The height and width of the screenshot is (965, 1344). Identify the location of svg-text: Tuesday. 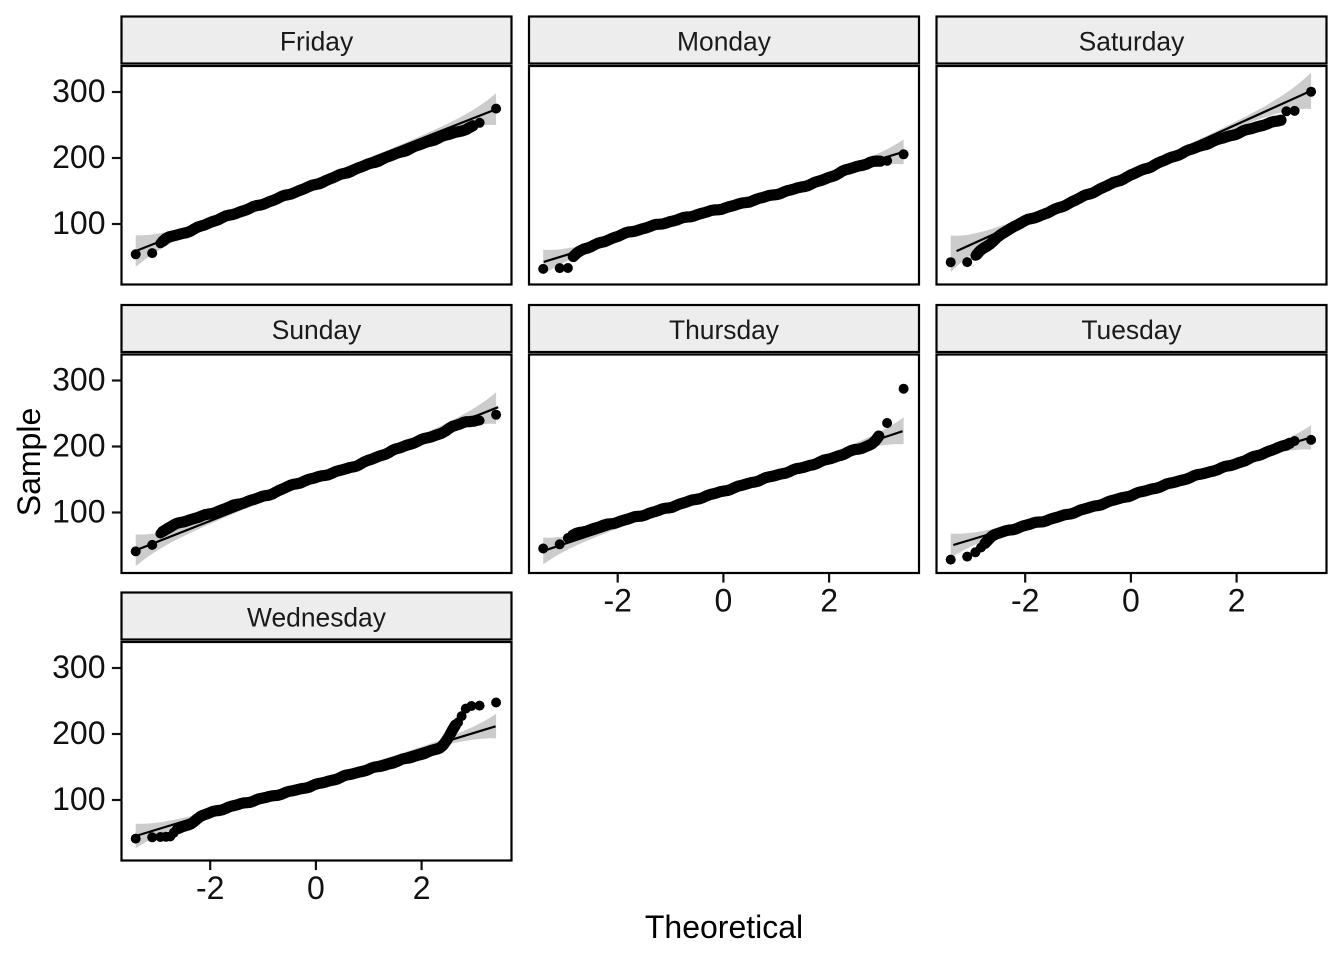
(1131, 330).